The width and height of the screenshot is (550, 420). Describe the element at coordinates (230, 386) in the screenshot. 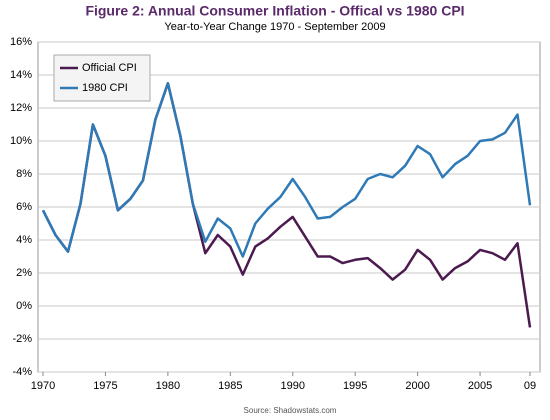

I see `x-tick-label: 1985` at that location.